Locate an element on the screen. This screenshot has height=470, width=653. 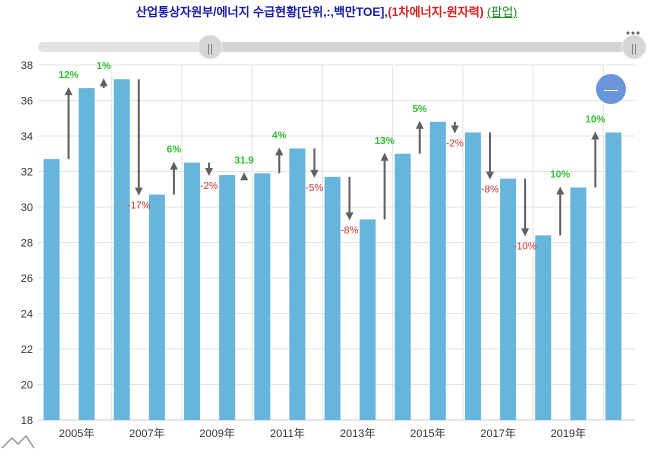
slider-handle-right is located at coordinates (634, 47).